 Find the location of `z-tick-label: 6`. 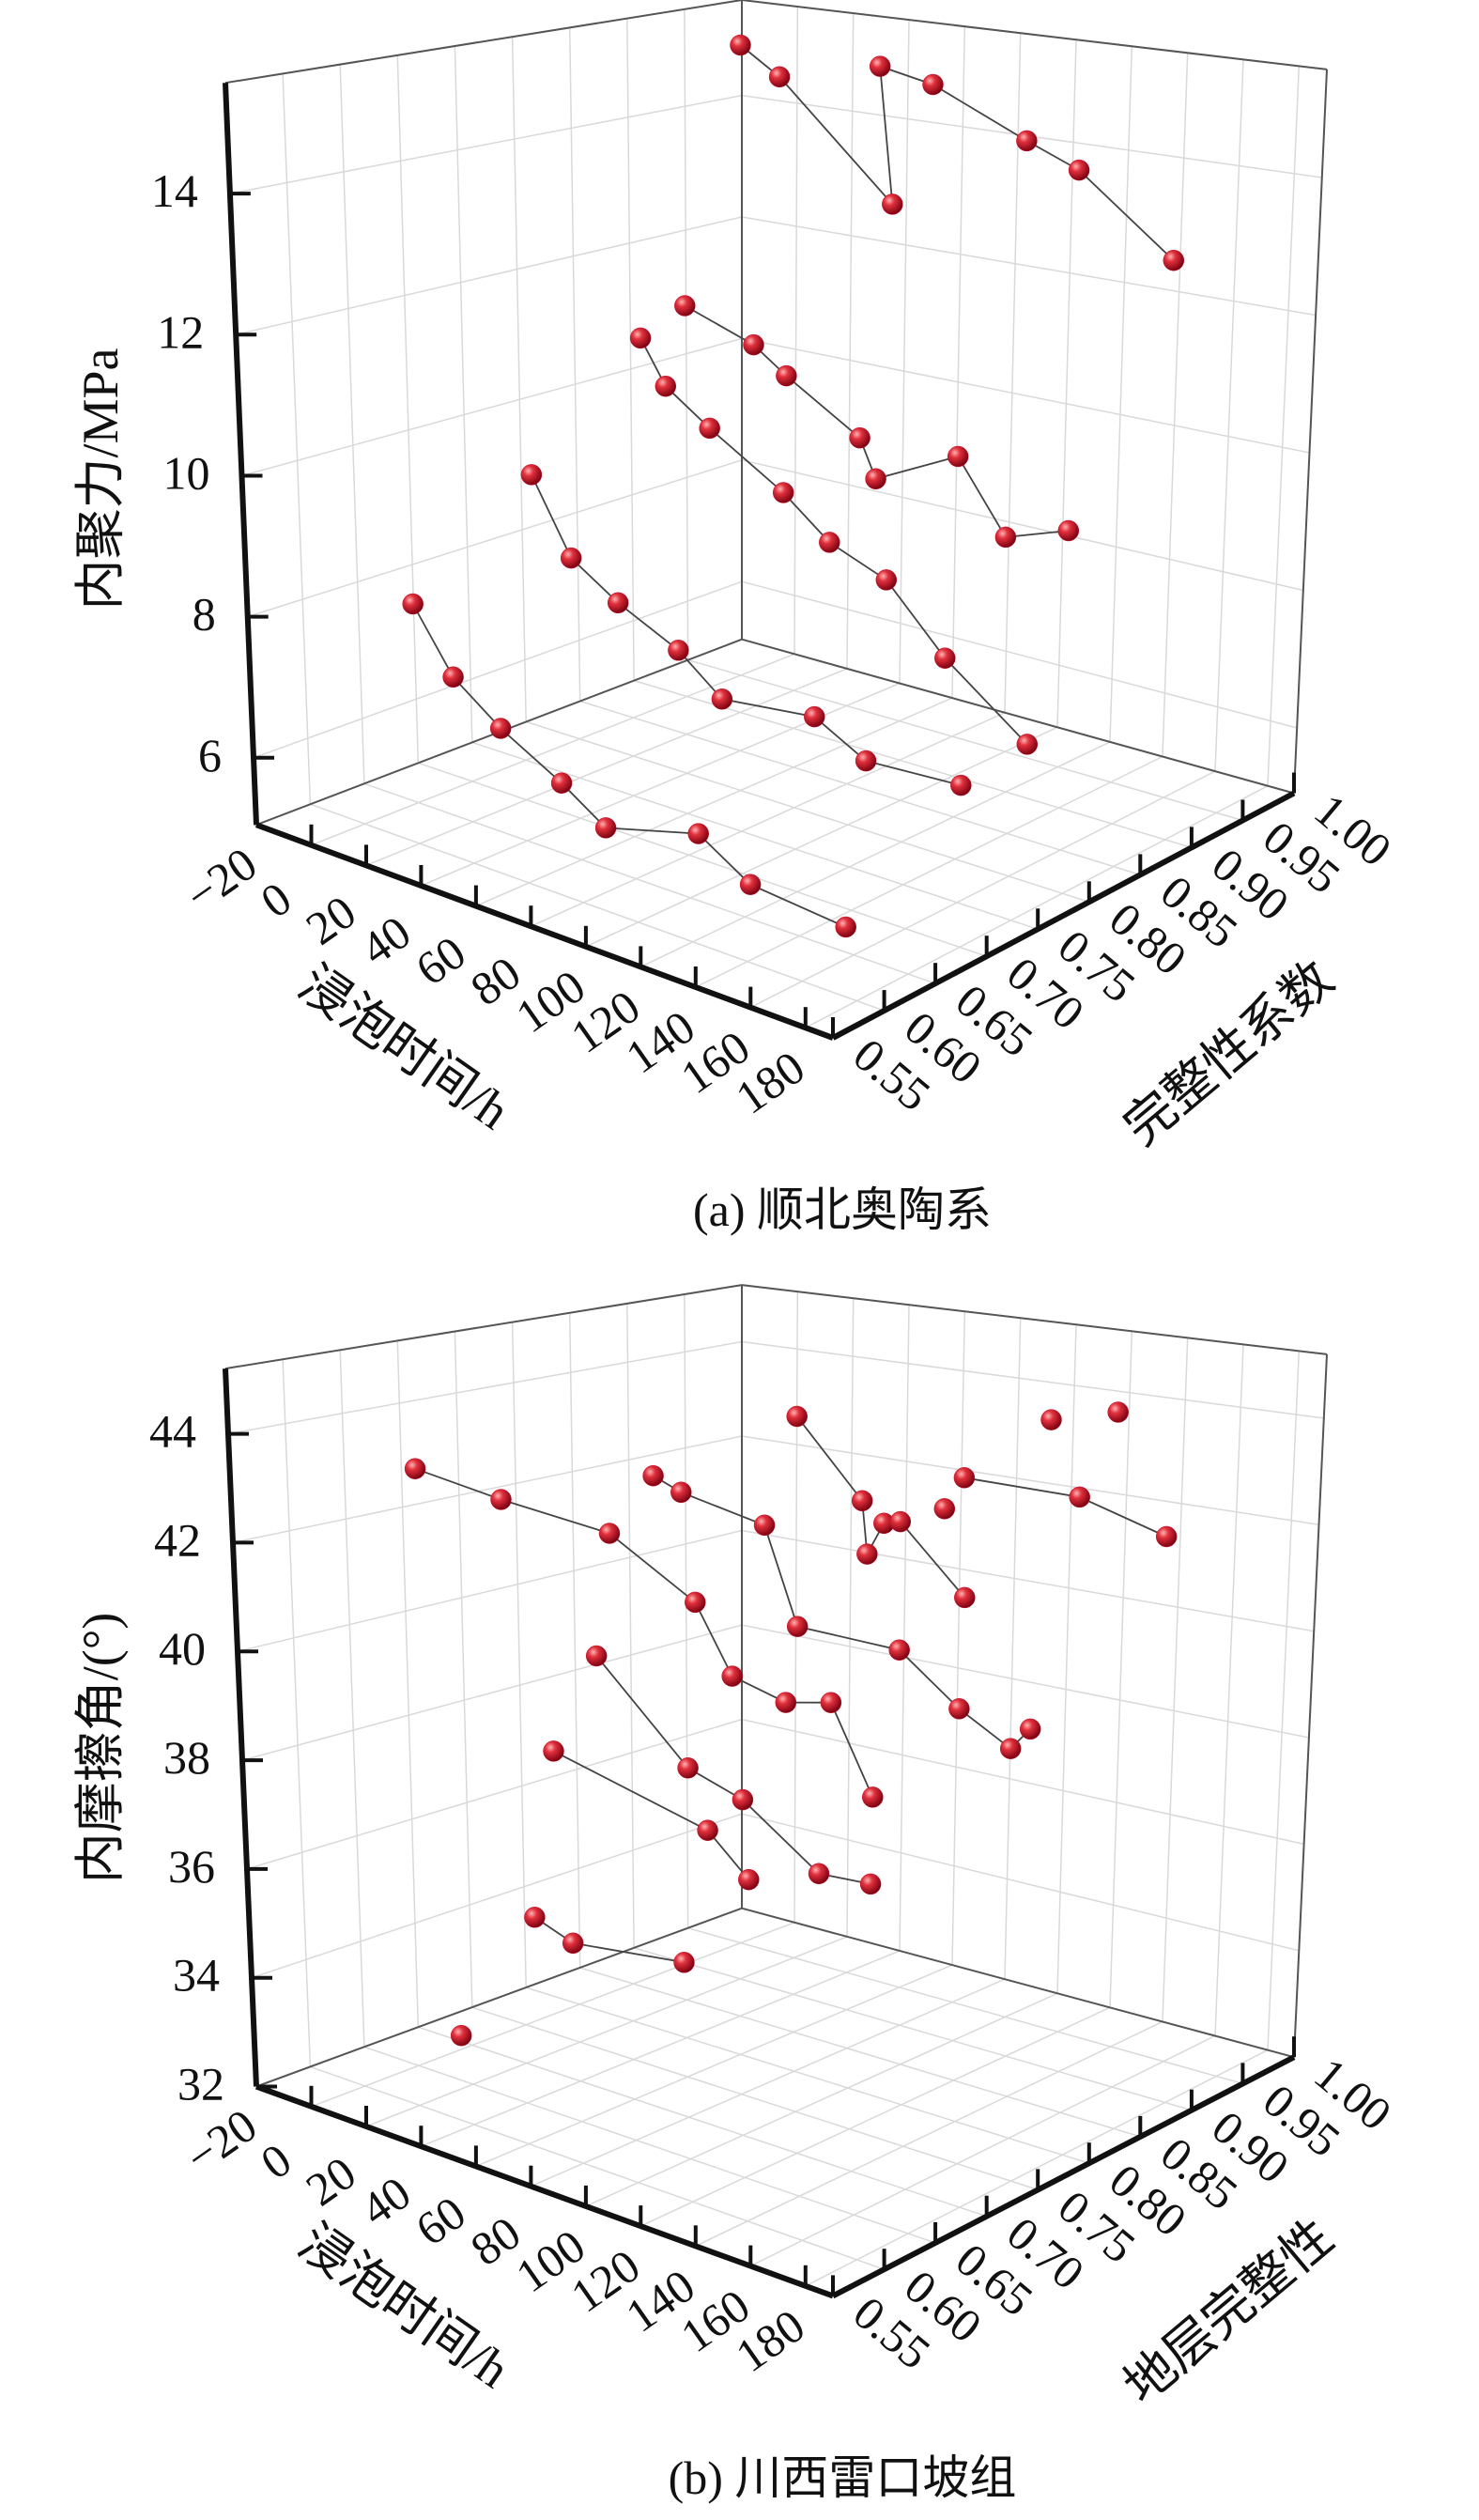

z-tick-label: 6 is located at coordinates (210, 755).